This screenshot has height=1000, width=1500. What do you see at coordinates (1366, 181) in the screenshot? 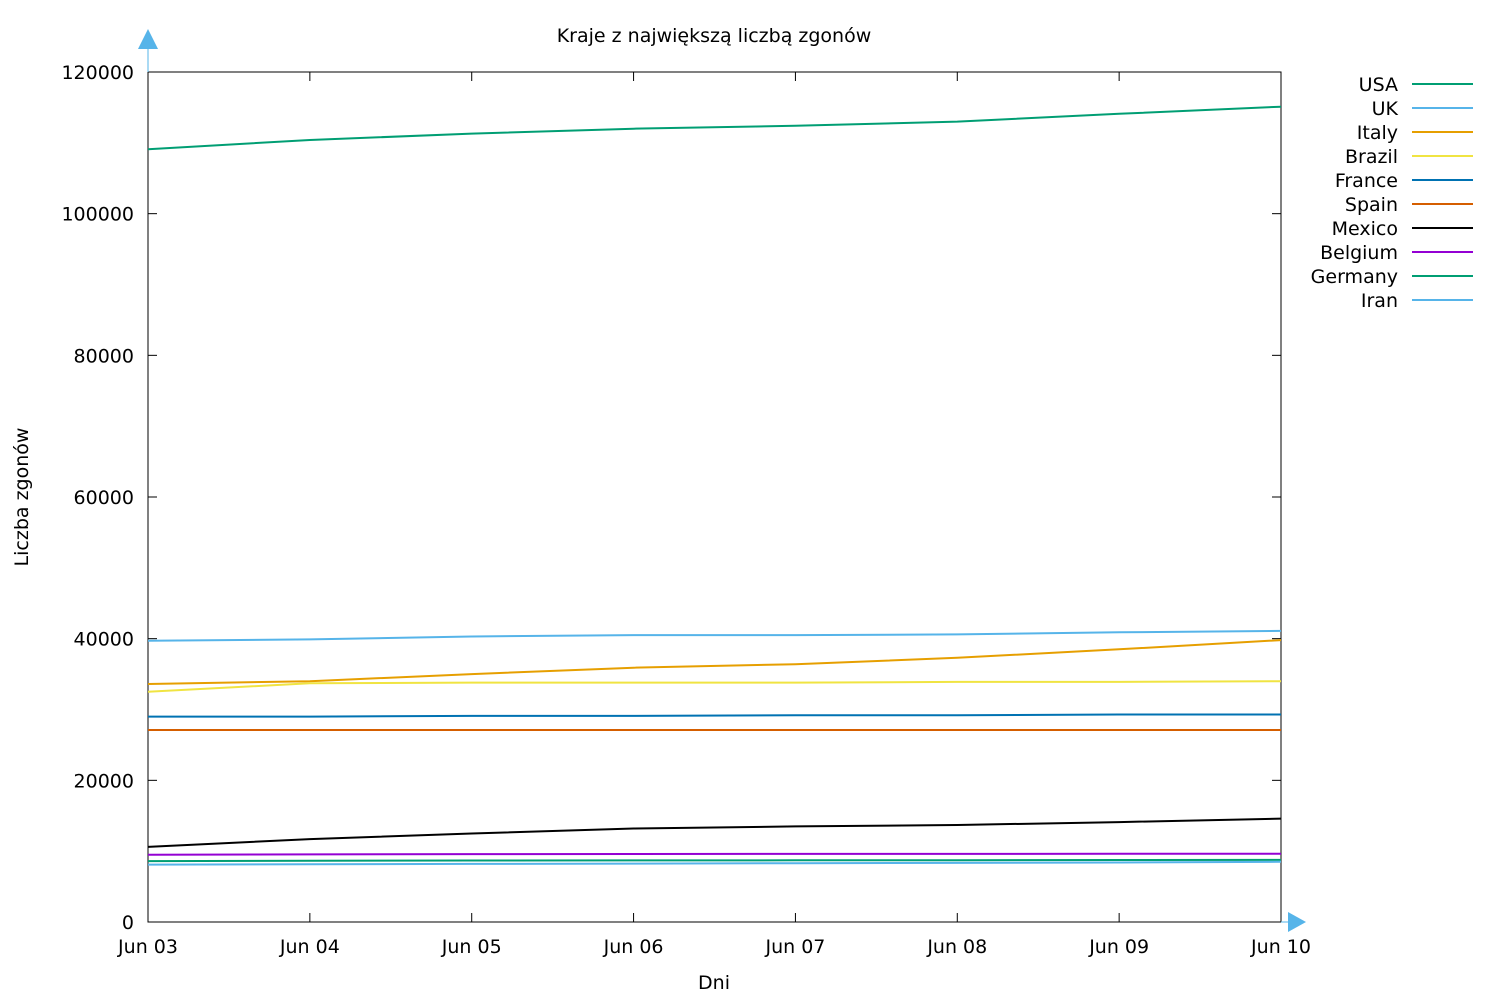
I see `legend-label-france: France` at bounding box center [1366, 181].